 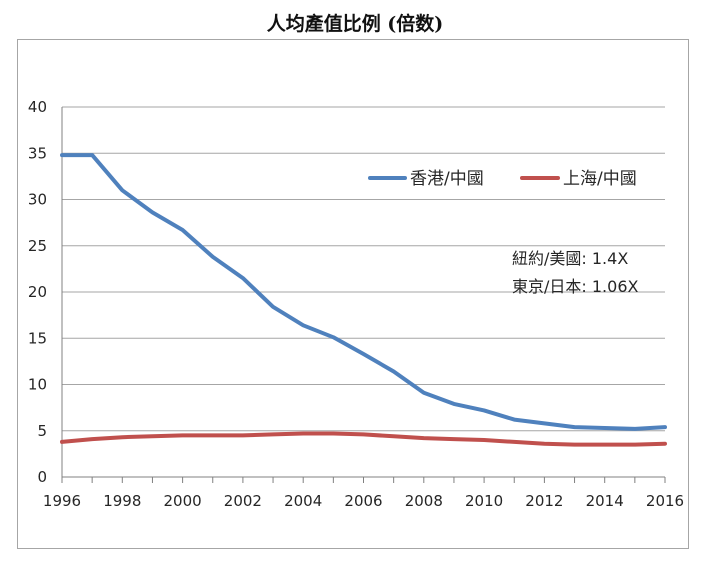 I want to click on y-tick-label: 35, so click(x=37, y=153).